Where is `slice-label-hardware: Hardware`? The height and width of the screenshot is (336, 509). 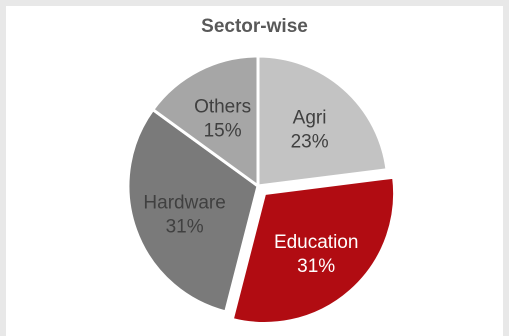 slice-label-hardware: Hardware is located at coordinates (184, 202).